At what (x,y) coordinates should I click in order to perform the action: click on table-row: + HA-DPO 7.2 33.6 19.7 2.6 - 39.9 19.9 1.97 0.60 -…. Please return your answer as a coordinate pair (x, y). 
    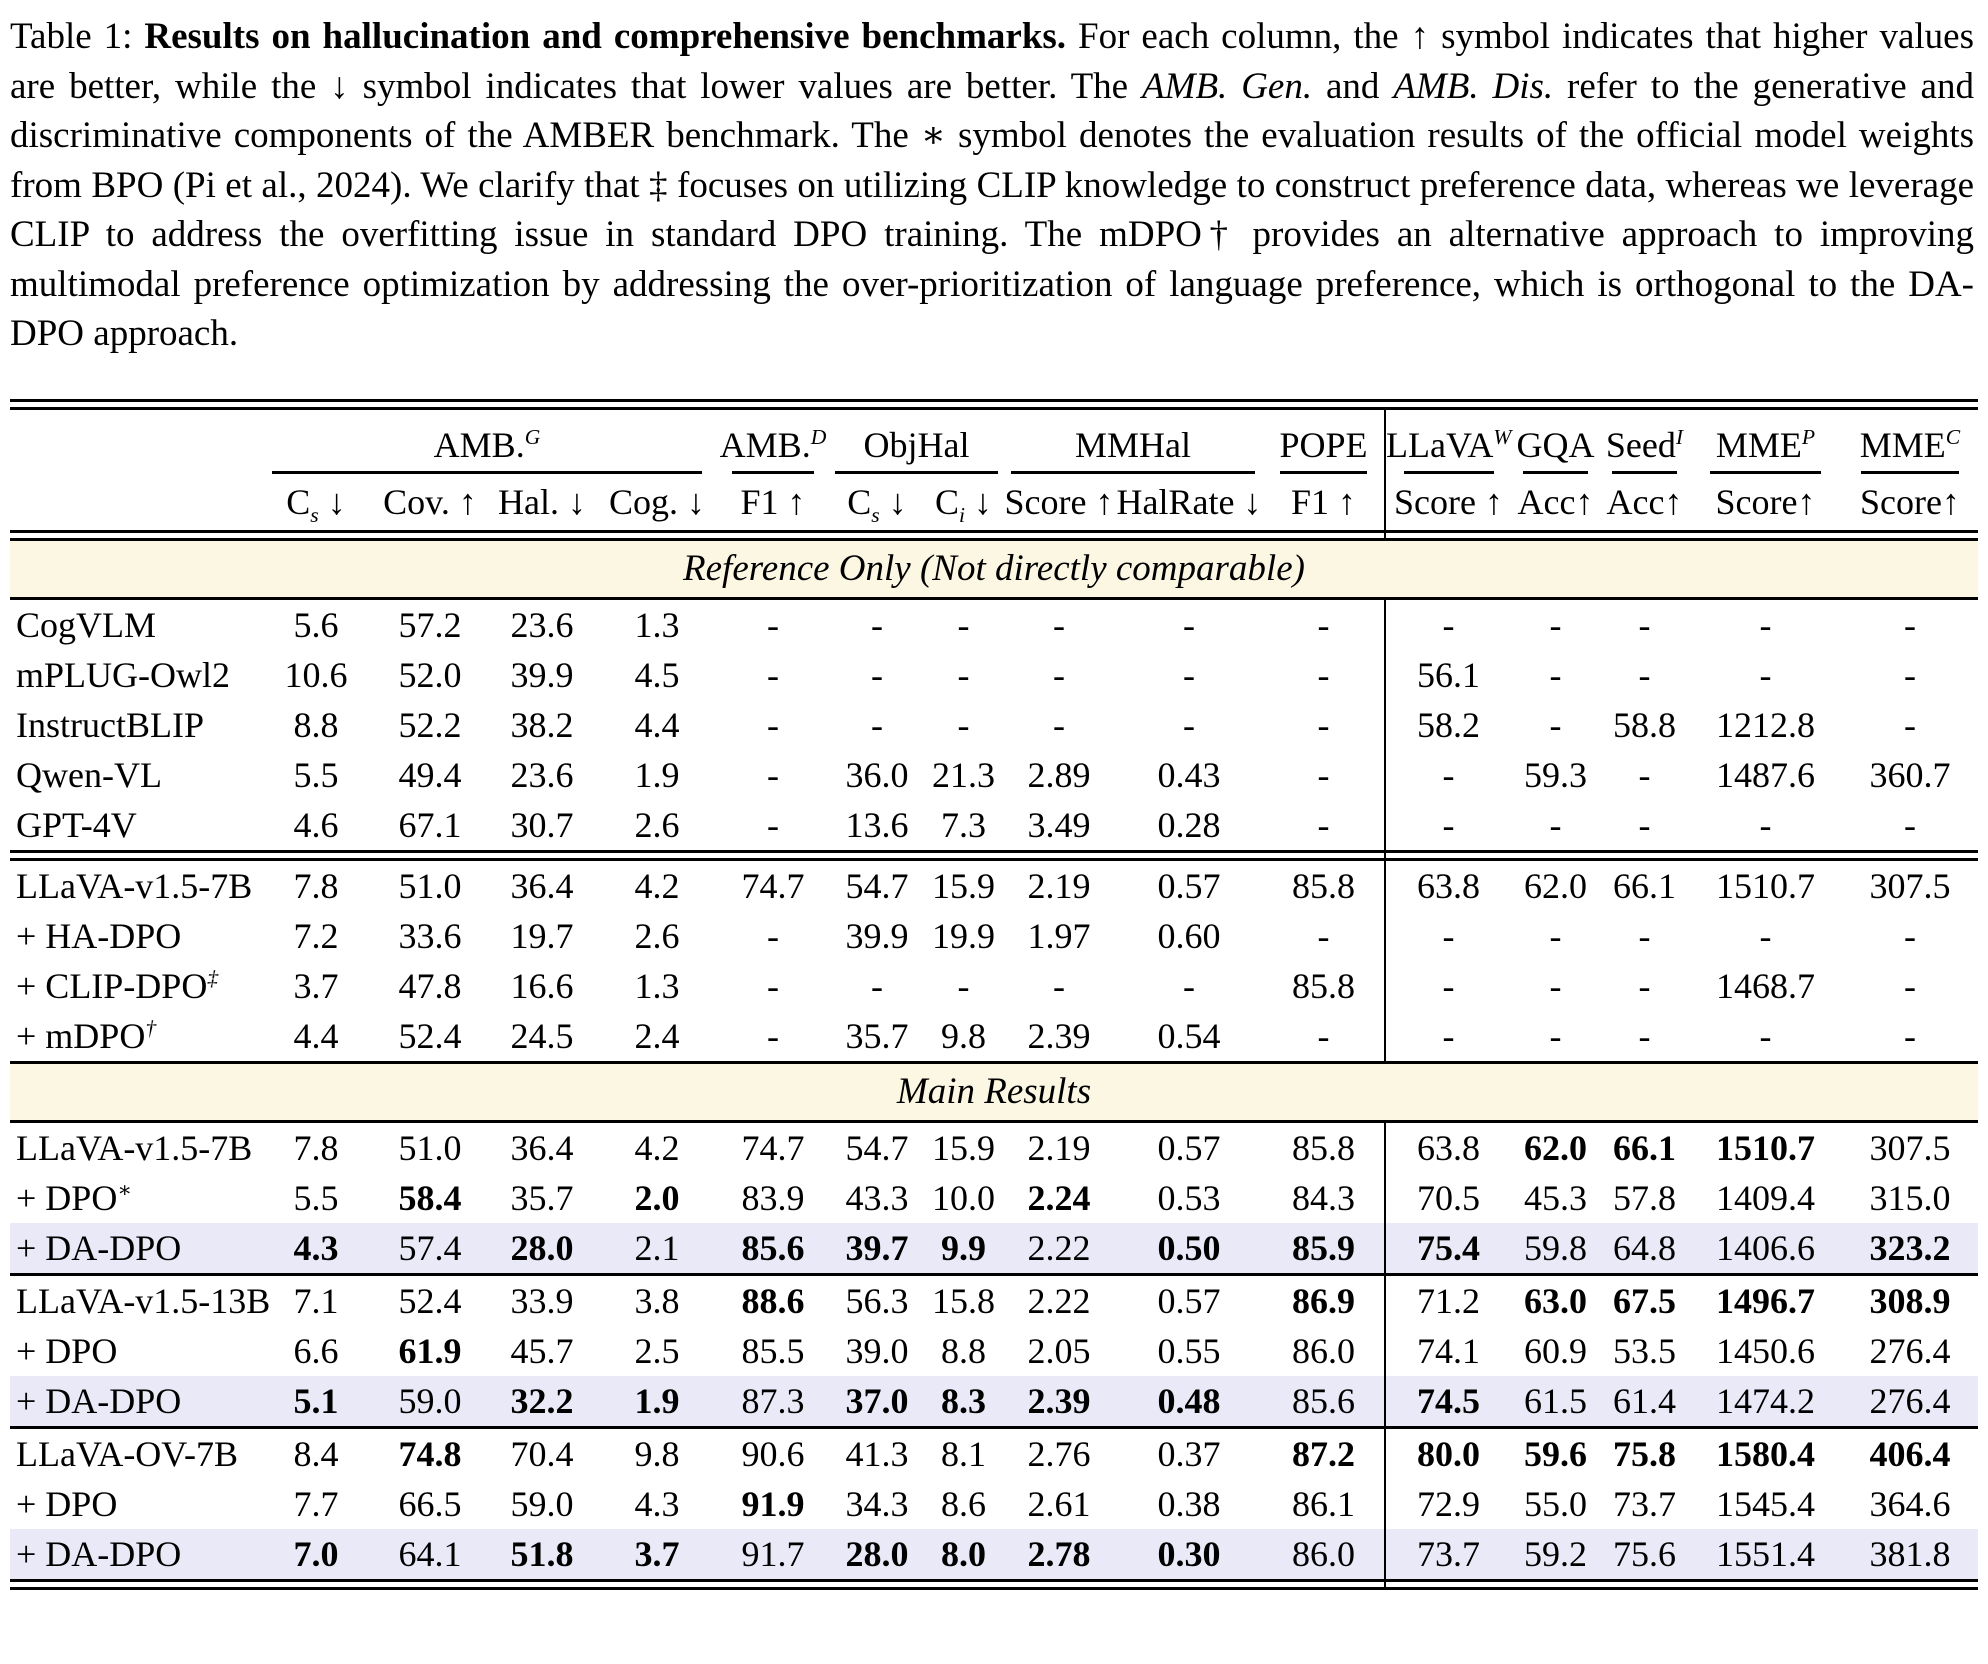
    Looking at the image, I should click on (994, 935).